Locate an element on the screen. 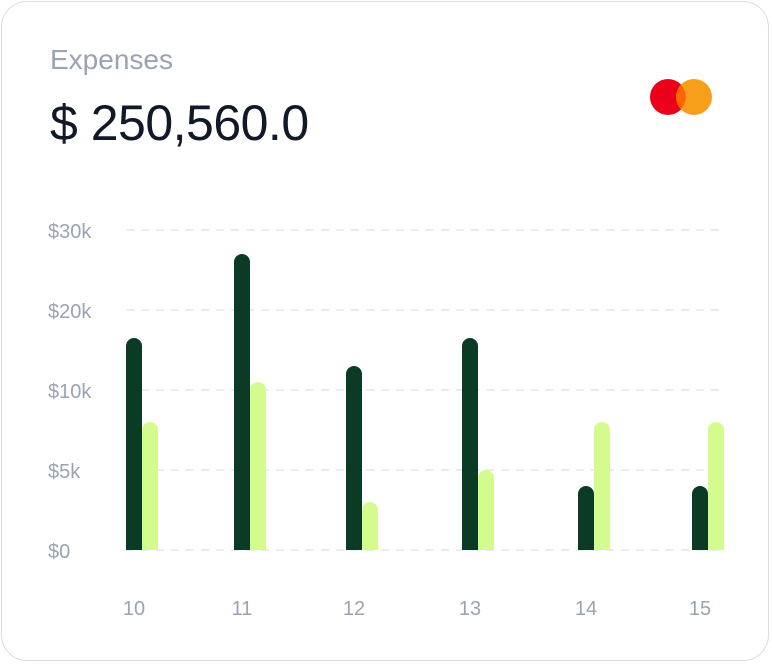 This screenshot has height=664, width=772. y-tick-label: $20k is located at coordinates (70, 312).